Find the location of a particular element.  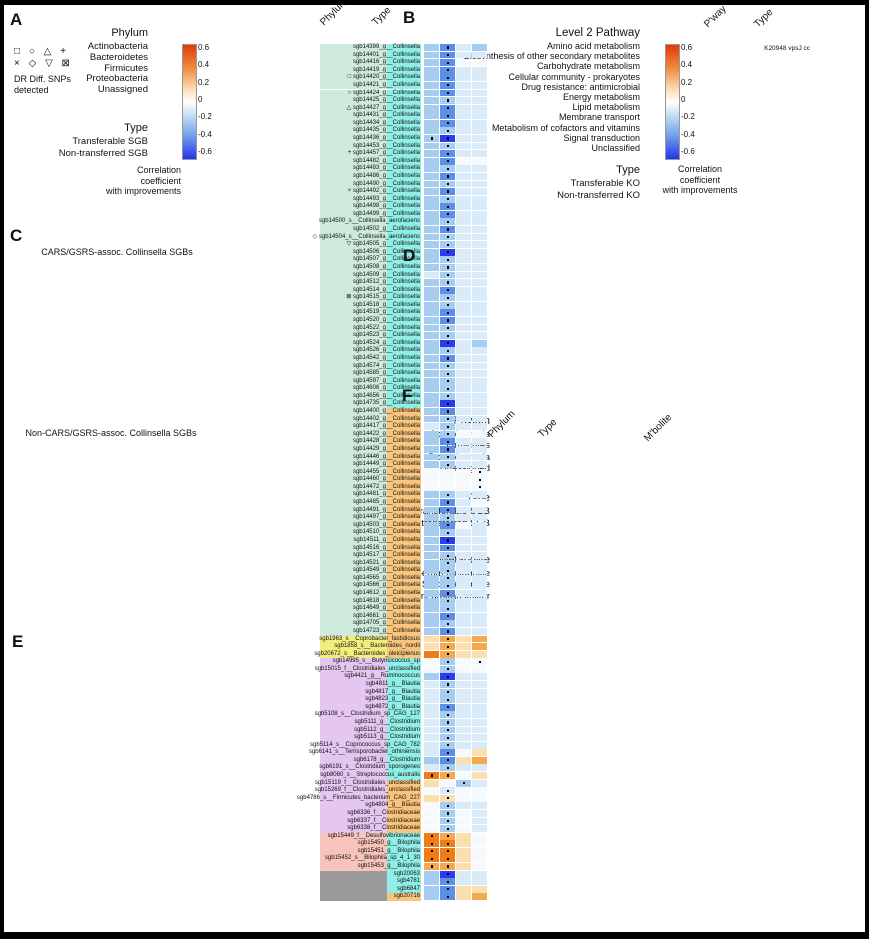

heatmap-row-label: sgb15452_s__Bilophila_sp_4_1_30 is located at coordinates (372, 858).